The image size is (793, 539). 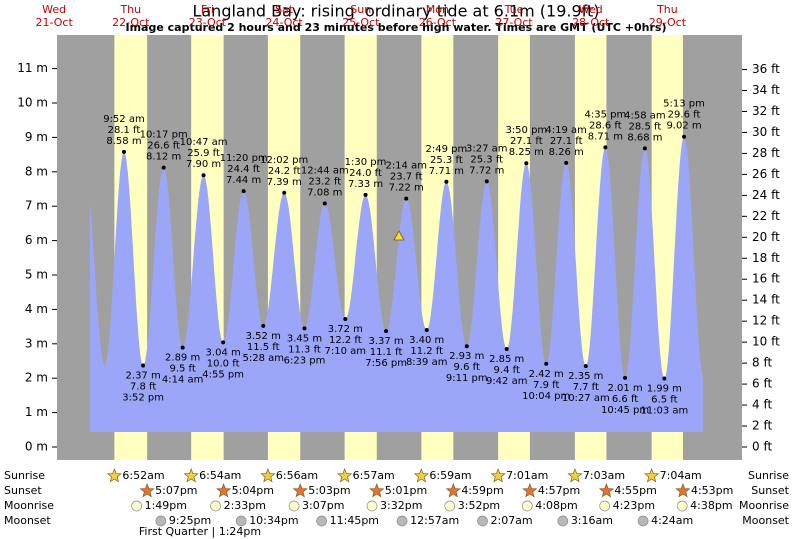 I want to click on moonrise-time: 2:33pm, so click(x=245, y=505).